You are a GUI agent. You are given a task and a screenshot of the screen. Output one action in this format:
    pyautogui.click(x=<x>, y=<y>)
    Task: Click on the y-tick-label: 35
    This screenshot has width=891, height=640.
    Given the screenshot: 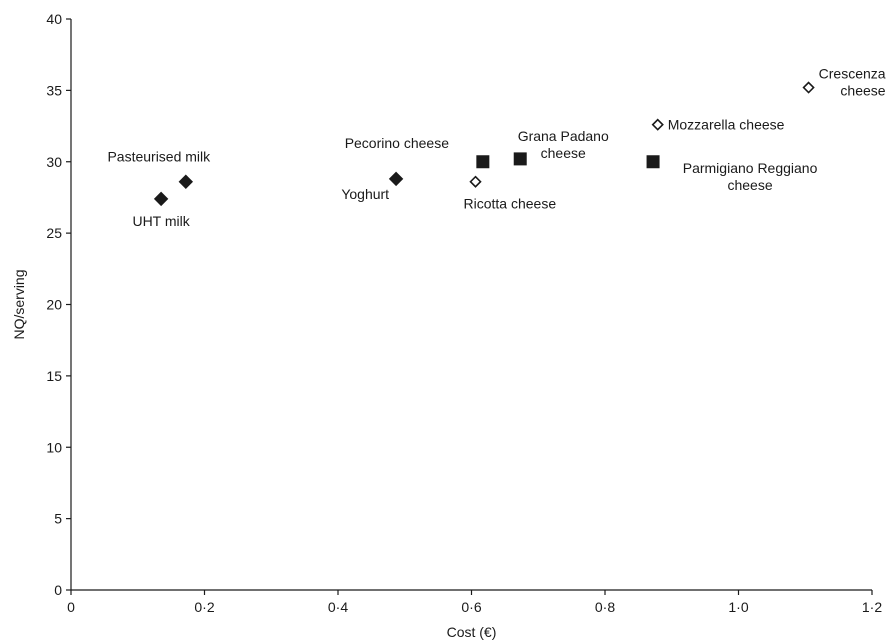 What is the action you would take?
    pyautogui.click(x=54, y=90)
    